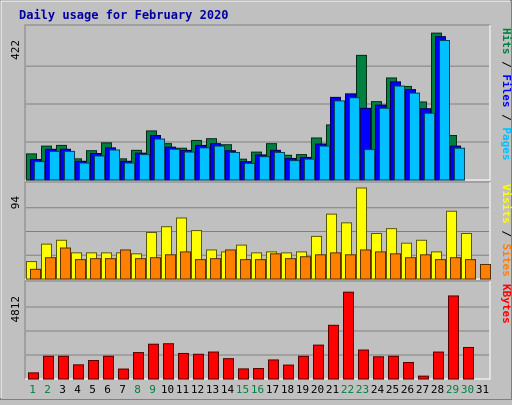 This screenshot has height=405, width=512. What do you see at coordinates (467, 389) in the screenshot?
I see `day-label-30: 30` at bounding box center [467, 389].